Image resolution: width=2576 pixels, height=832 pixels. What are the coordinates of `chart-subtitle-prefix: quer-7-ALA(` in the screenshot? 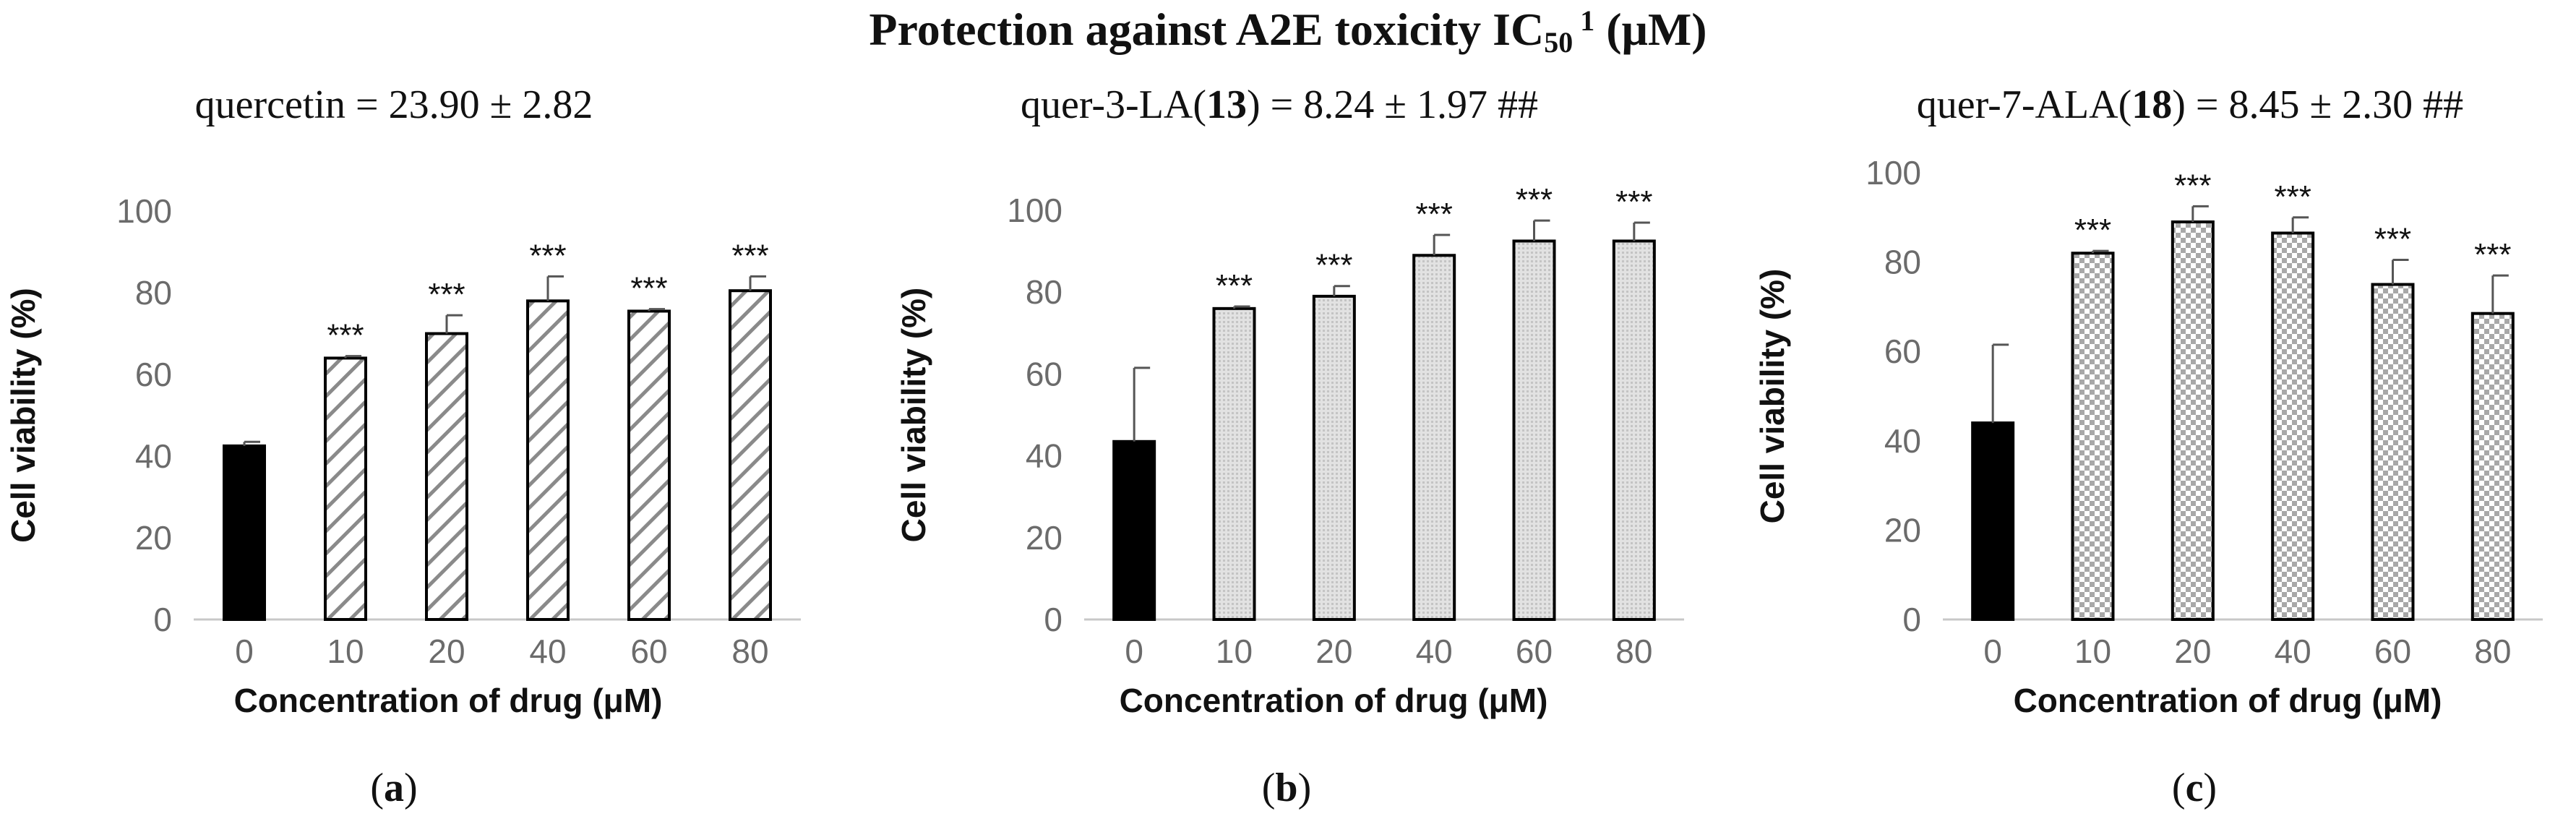 It's located at (2024, 104).